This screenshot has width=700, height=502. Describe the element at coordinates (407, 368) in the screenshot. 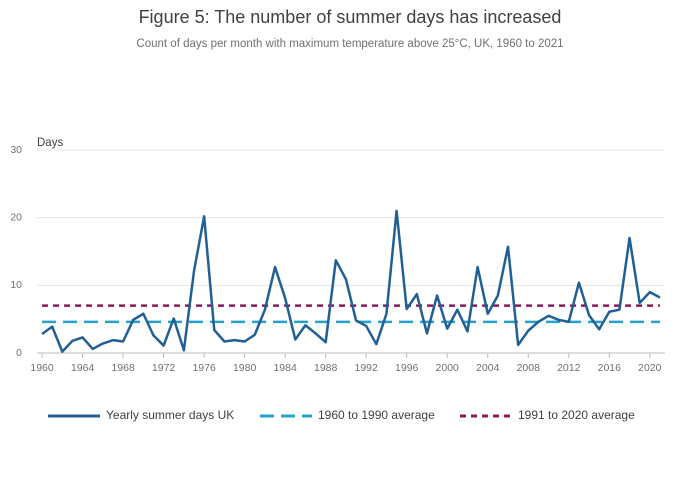

I see `x-tick-label: 1996` at that location.